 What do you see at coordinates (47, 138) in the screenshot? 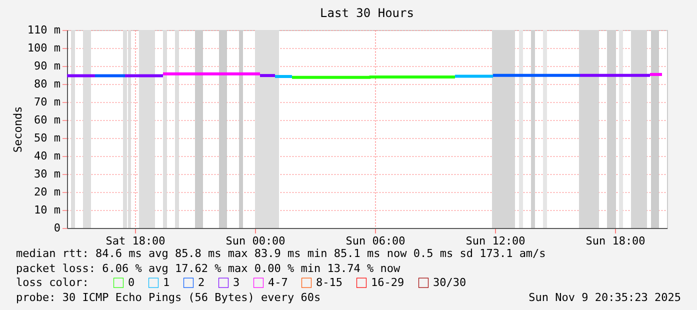
I see `y-tick-label: 50 m` at bounding box center [47, 138].